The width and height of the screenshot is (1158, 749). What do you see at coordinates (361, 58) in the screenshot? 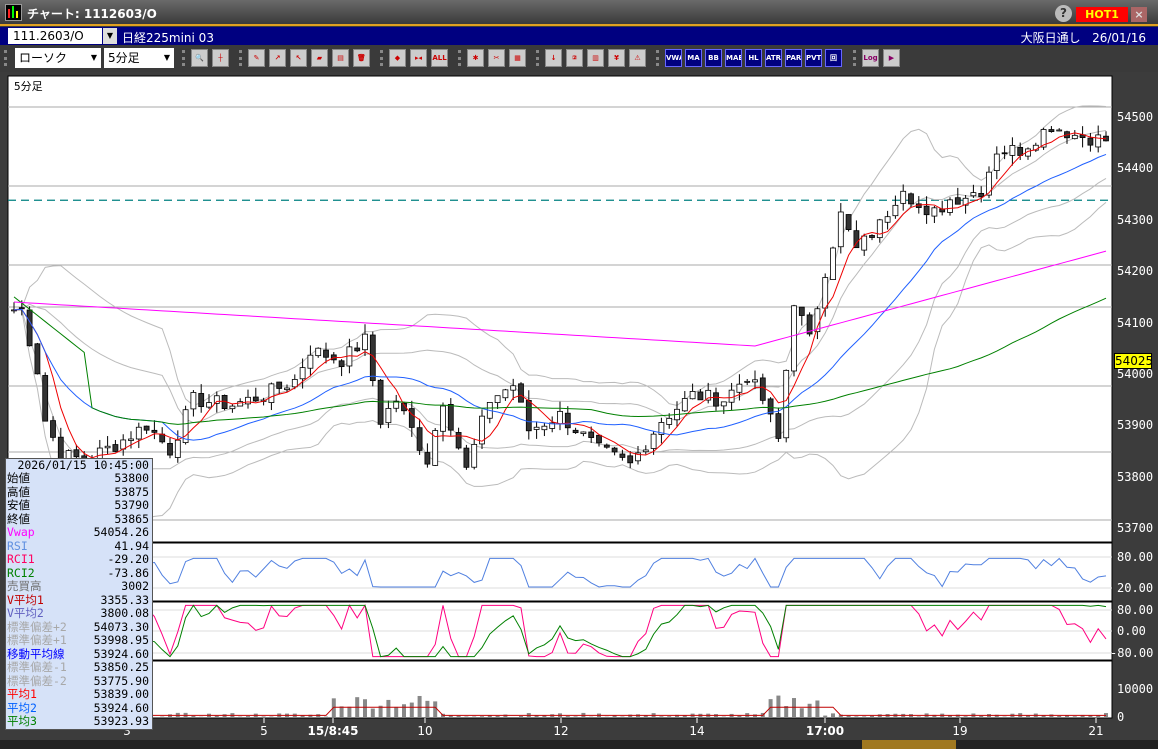
I see `trash-button: 🗑` at bounding box center [361, 58].